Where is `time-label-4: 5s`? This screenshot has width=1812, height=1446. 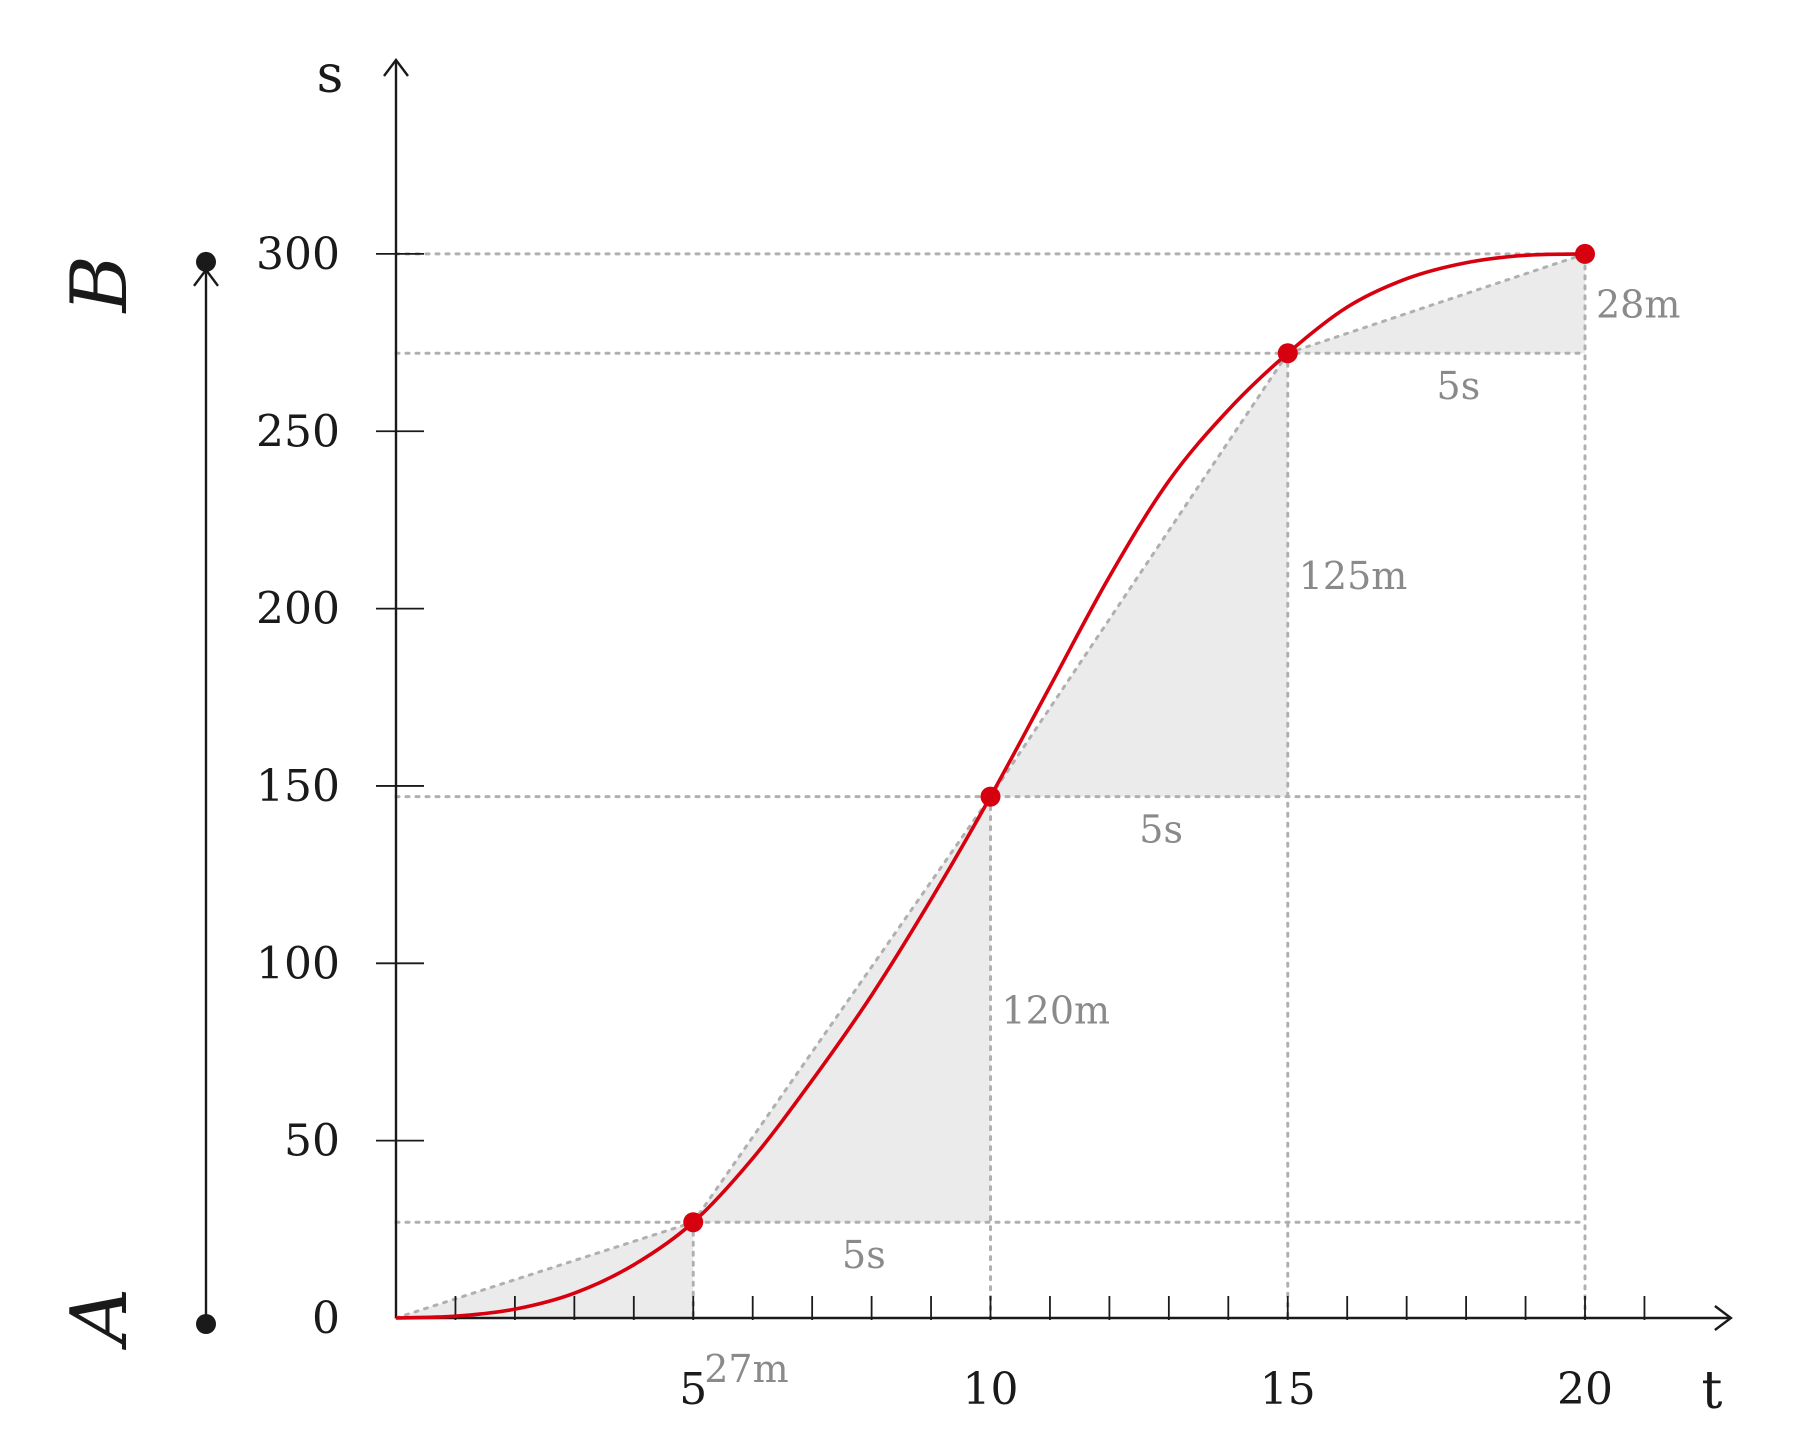
time-label-4: 5s is located at coordinates (1459, 386).